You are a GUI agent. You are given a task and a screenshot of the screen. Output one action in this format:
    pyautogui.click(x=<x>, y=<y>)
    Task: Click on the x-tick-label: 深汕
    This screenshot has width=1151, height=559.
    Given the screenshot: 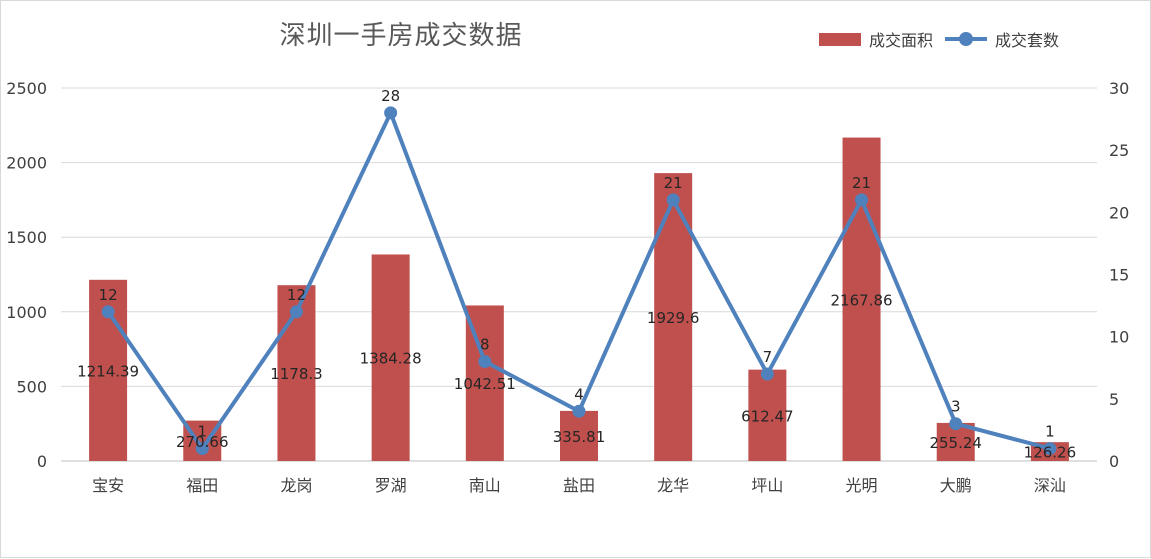 What is the action you would take?
    pyautogui.click(x=1050, y=485)
    